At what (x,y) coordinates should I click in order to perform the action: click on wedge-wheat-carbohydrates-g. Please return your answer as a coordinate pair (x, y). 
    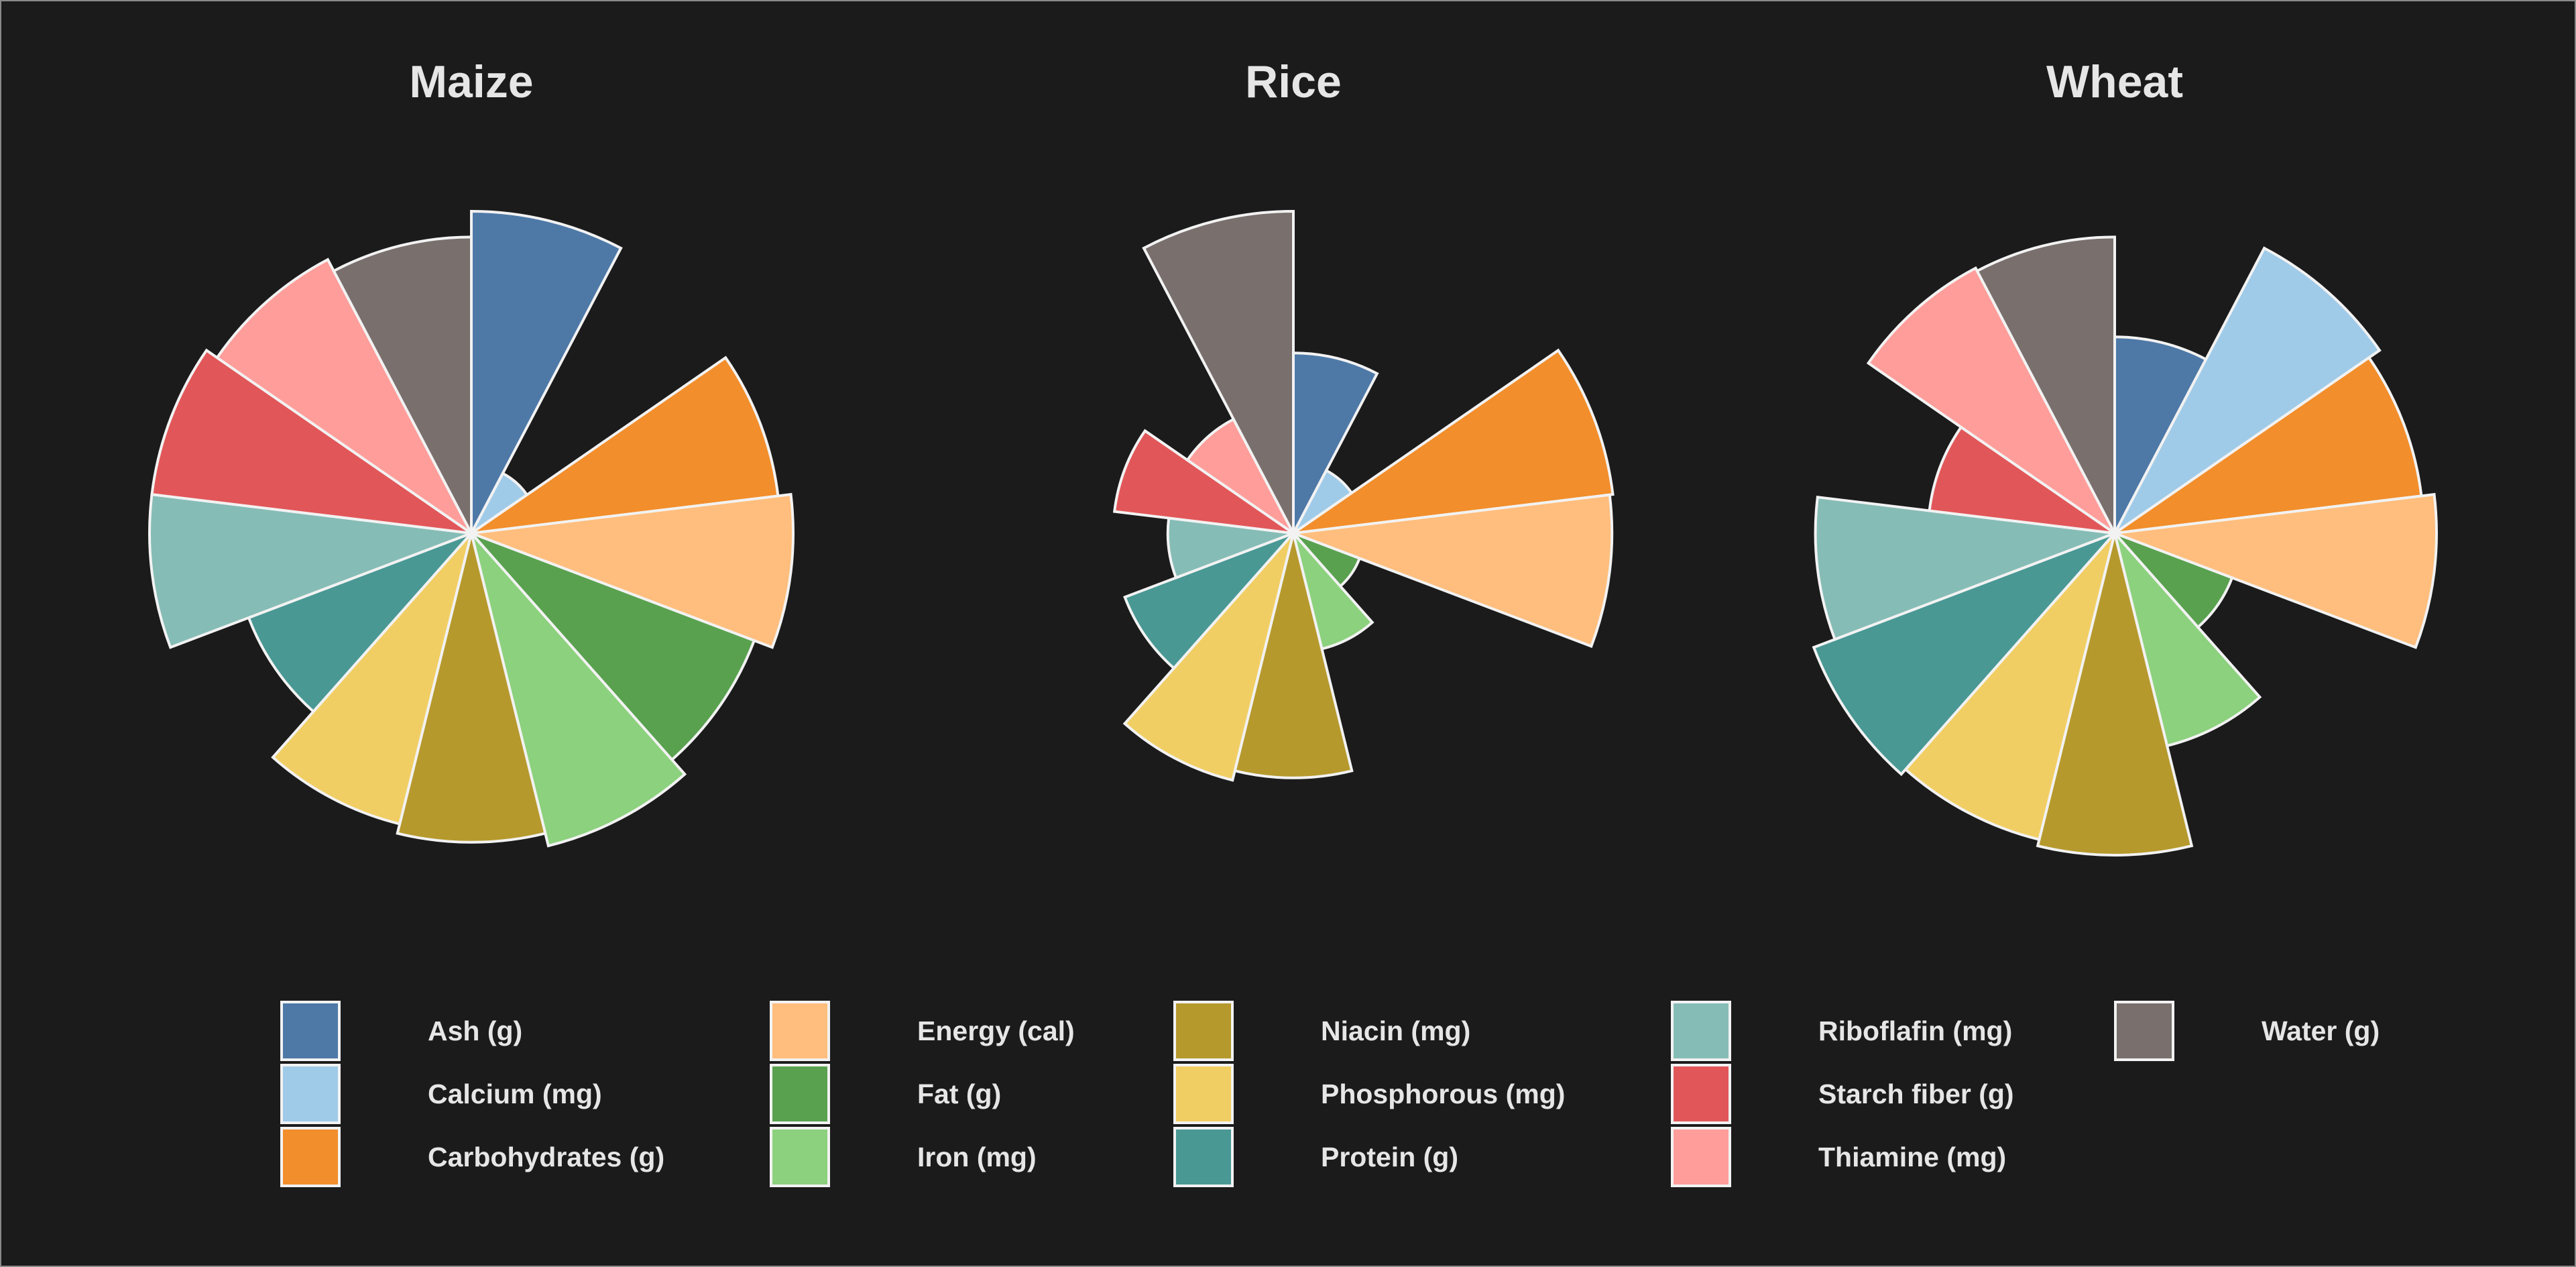
    Looking at the image, I should click on (2268, 445).